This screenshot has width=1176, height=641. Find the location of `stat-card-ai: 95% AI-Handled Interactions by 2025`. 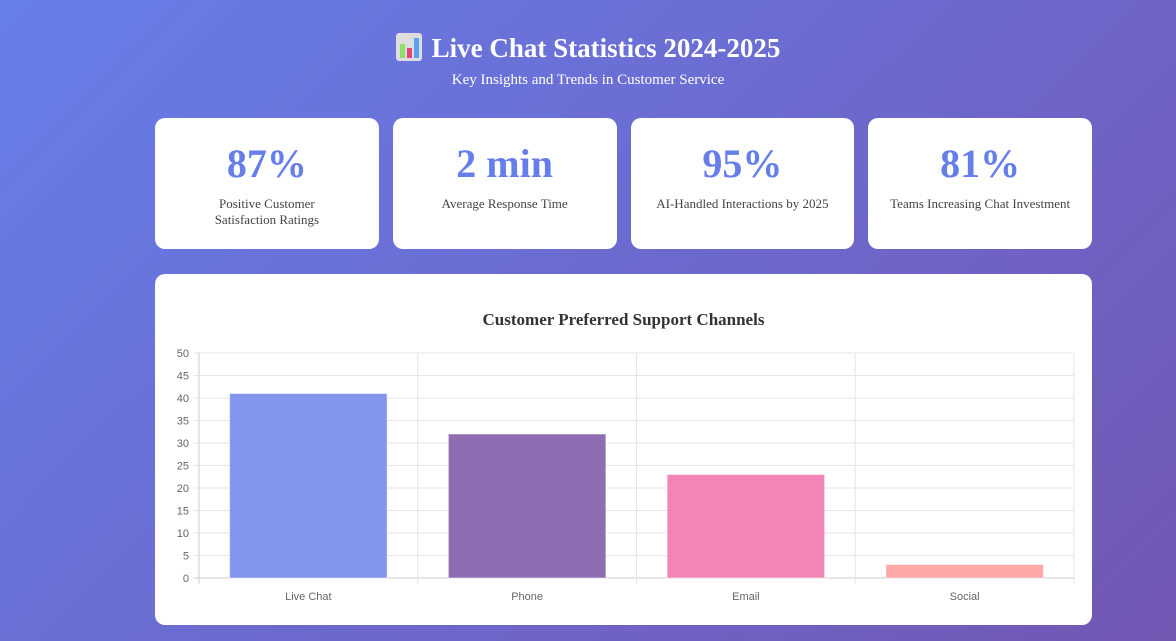

stat-card-ai: 95% AI-Handled Interactions by 2025 is located at coordinates (742, 183).